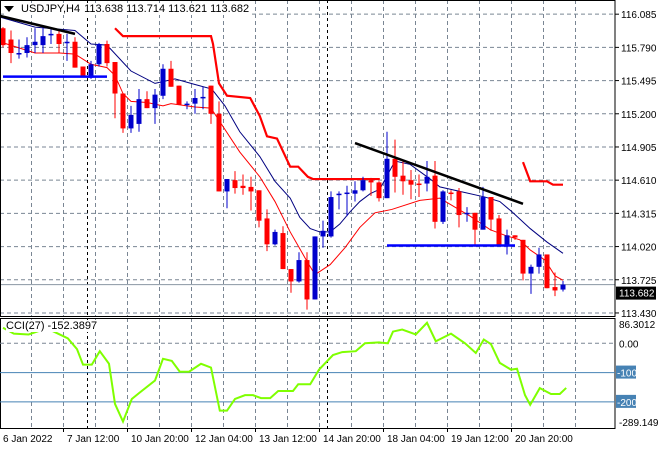 The width and height of the screenshot is (660, 450). I want to click on current-price-label: 113.682, so click(637, 294).